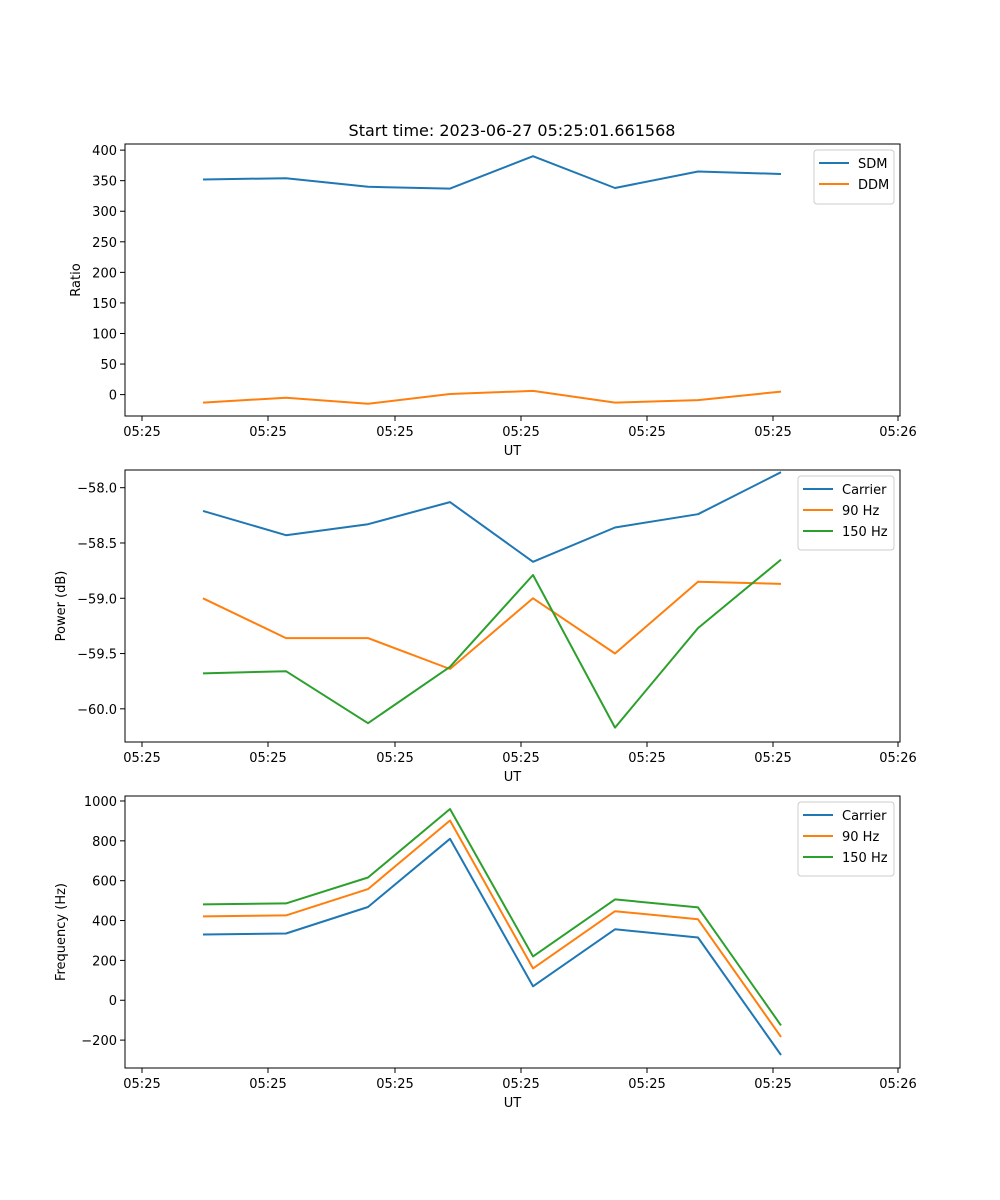 This screenshot has height=1200, width=1000. I want to click on y-tick-label: 250, so click(104, 243).